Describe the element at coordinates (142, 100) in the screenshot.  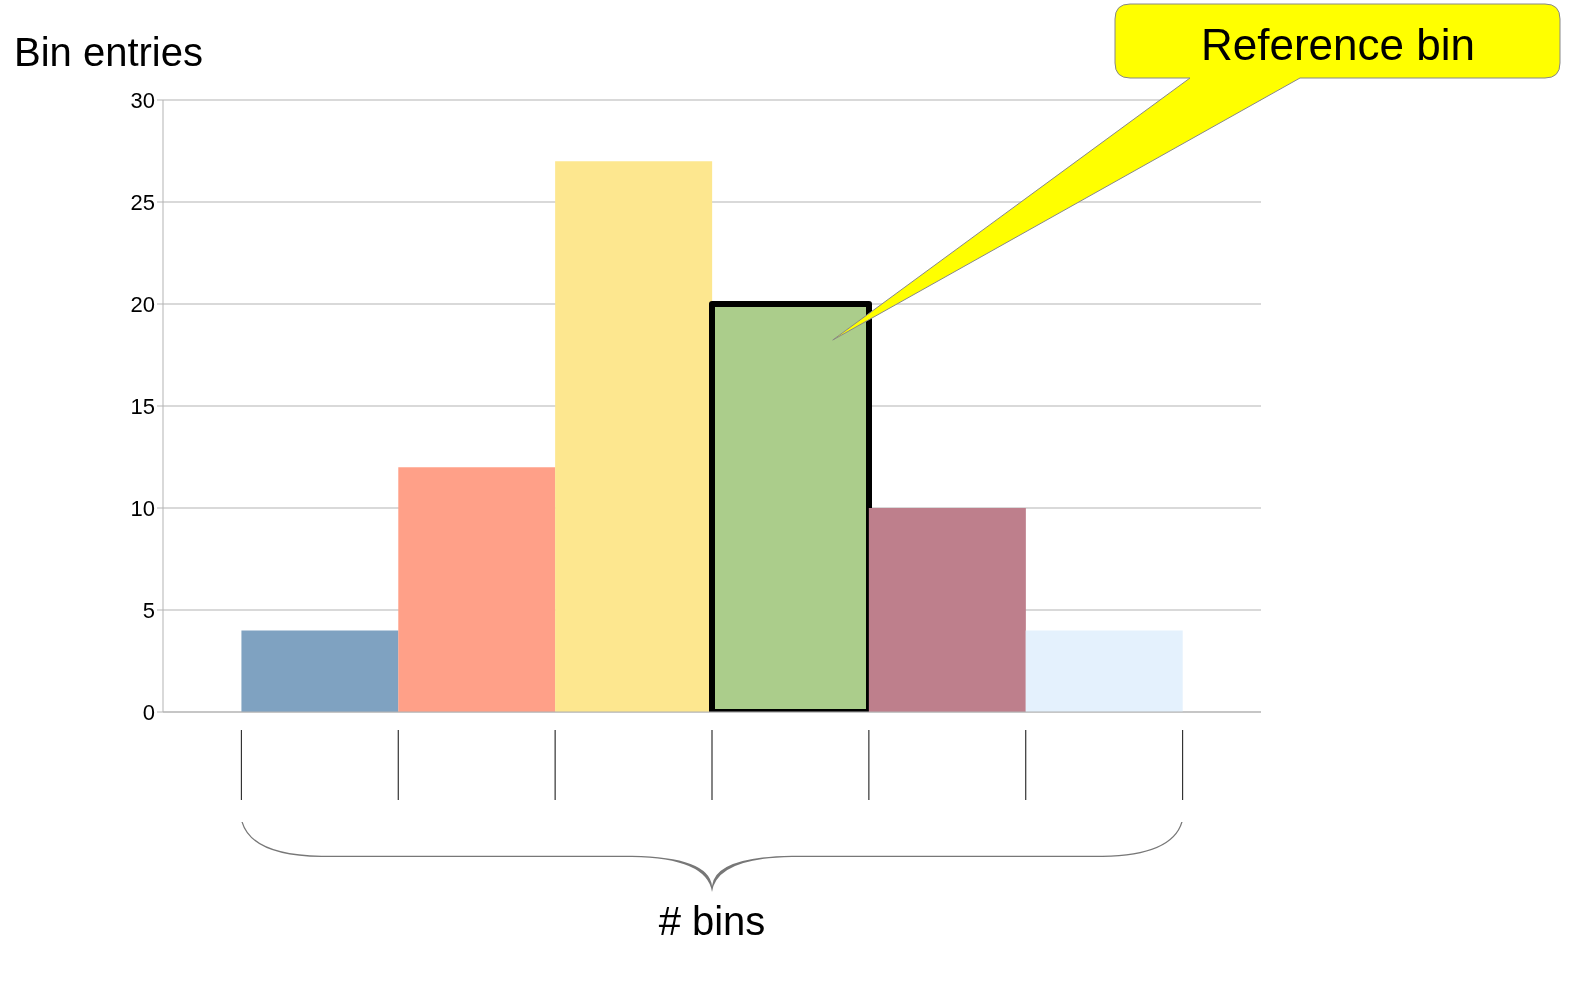
I see `y-tick-label: 30` at that location.